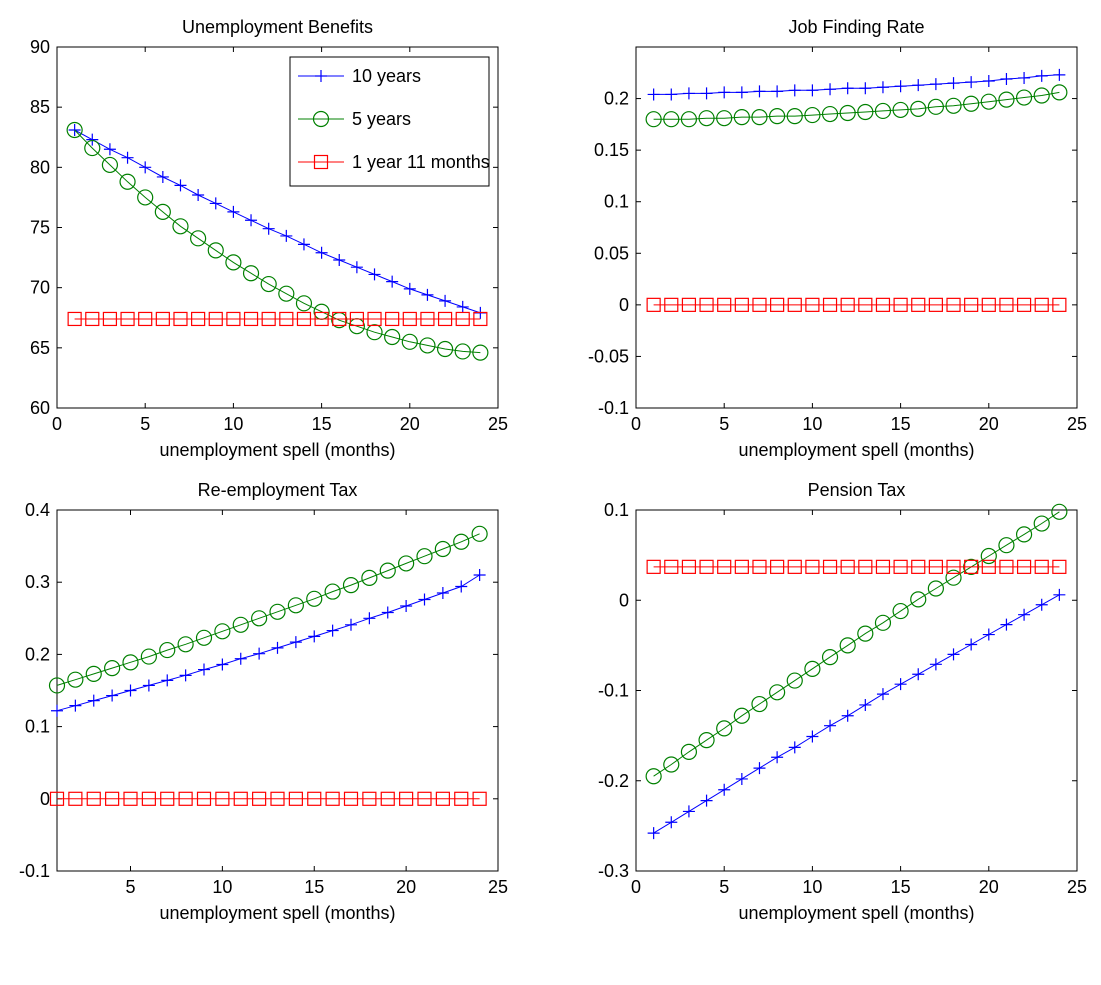 This screenshot has width=1101, height=985. What do you see at coordinates (40, 167) in the screenshot?
I see `y-tick-label: 80` at bounding box center [40, 167].